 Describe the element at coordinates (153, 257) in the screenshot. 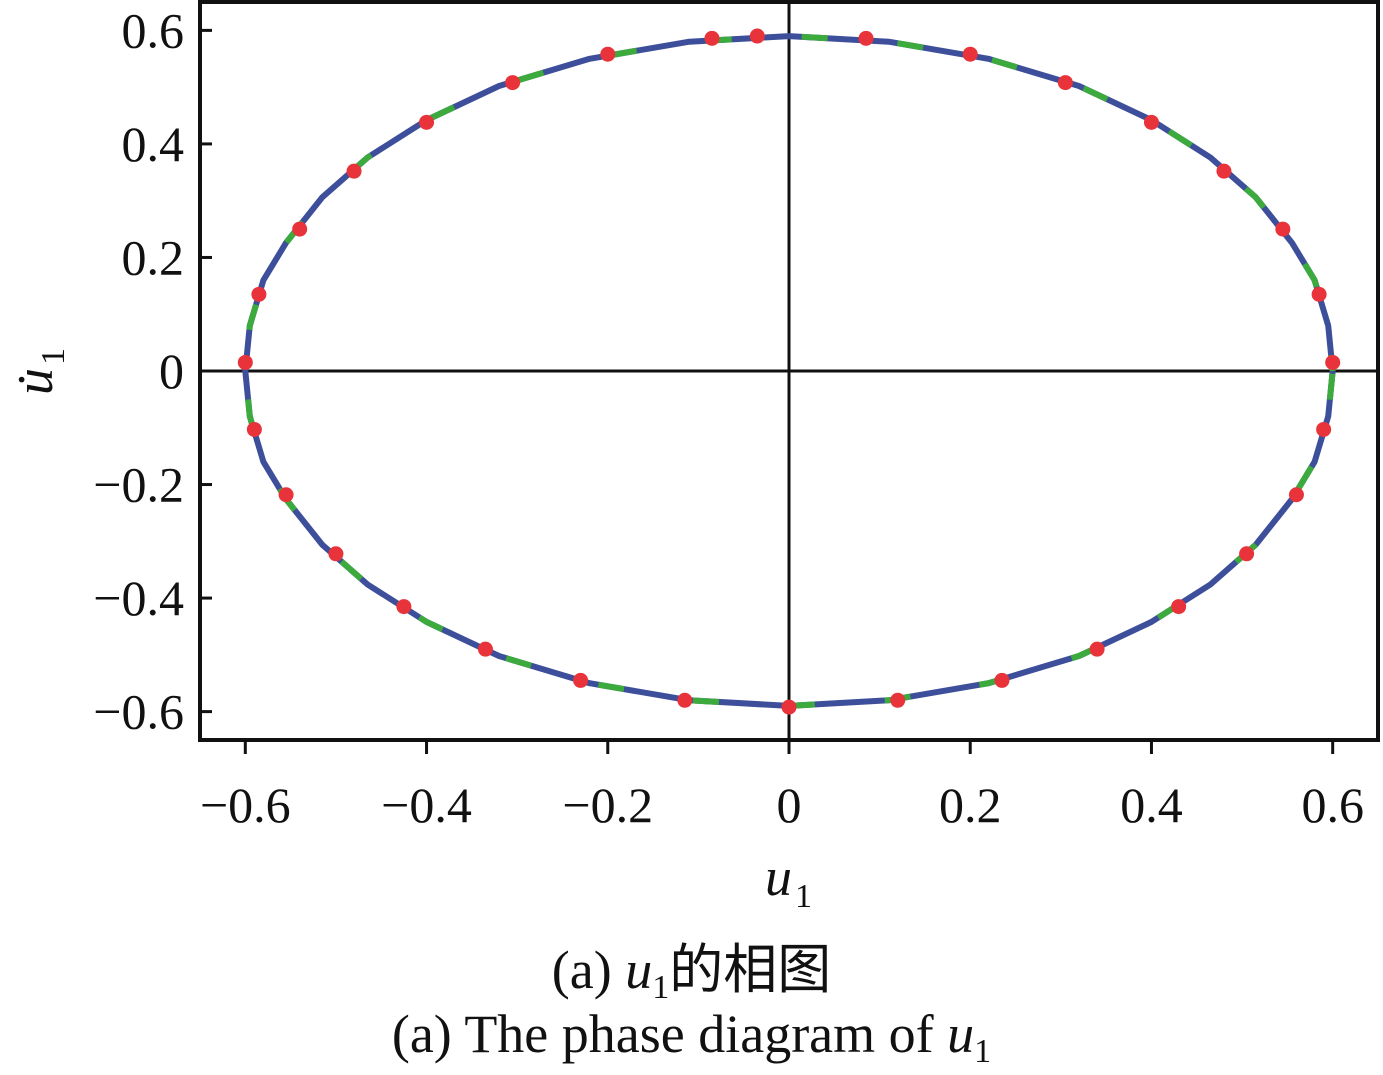

I see `y-tick-label: 0.2` at that location.